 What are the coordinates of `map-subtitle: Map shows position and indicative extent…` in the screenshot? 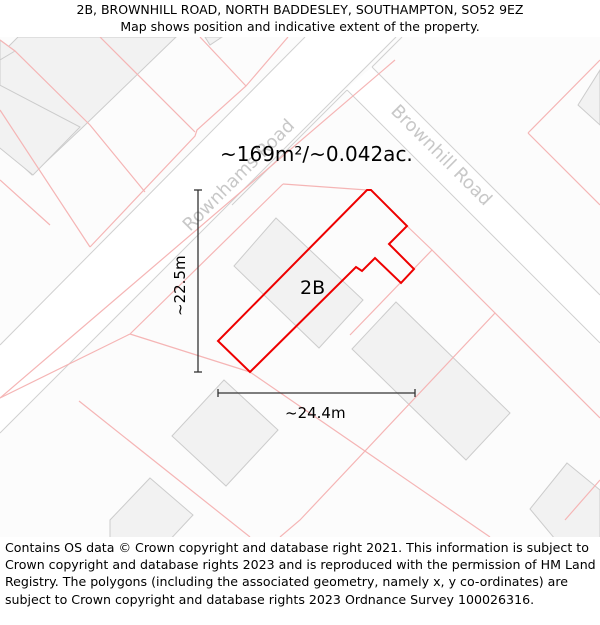 It's located at (300, 26).